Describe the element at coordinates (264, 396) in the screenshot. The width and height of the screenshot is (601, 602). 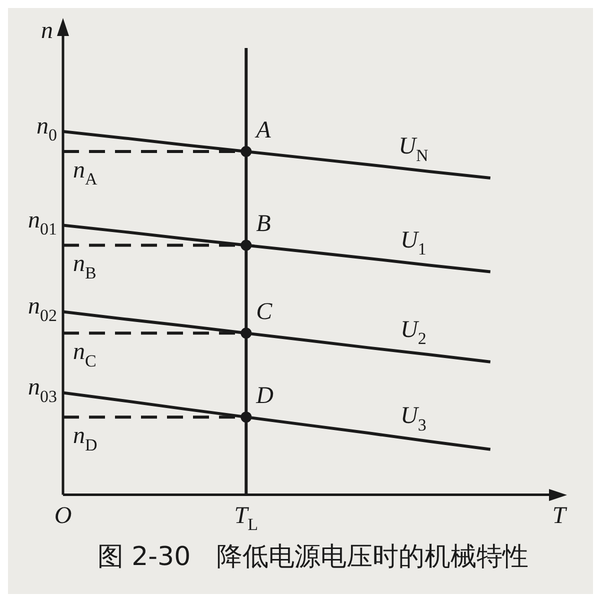
I see `annotation: D` at that location.